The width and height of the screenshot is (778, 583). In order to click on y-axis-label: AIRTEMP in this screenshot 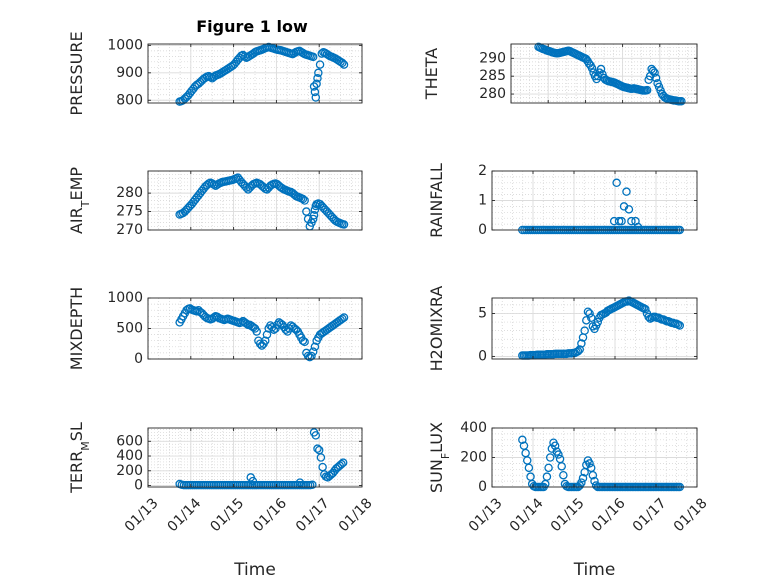, I will do `click(79, 200)`.